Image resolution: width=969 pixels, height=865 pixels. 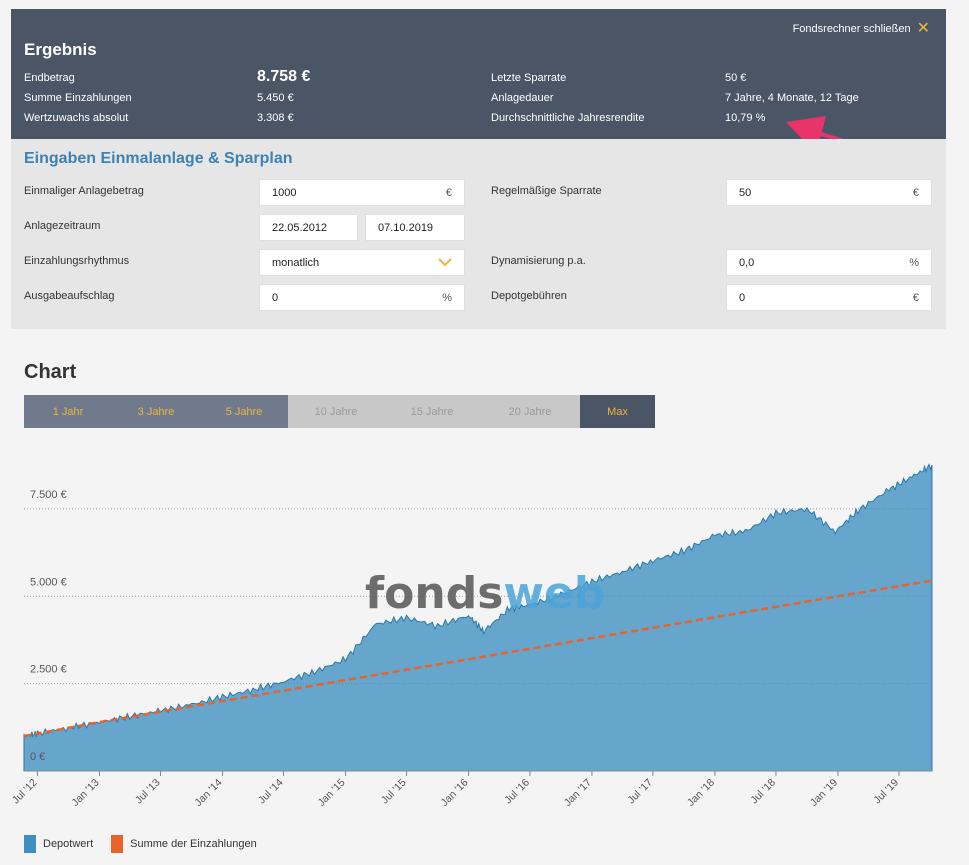 What do you see at coordinates (394, 792) in the screenshot?
I see `x-tick-label: Jul '15` at bounding box center [394, 792].